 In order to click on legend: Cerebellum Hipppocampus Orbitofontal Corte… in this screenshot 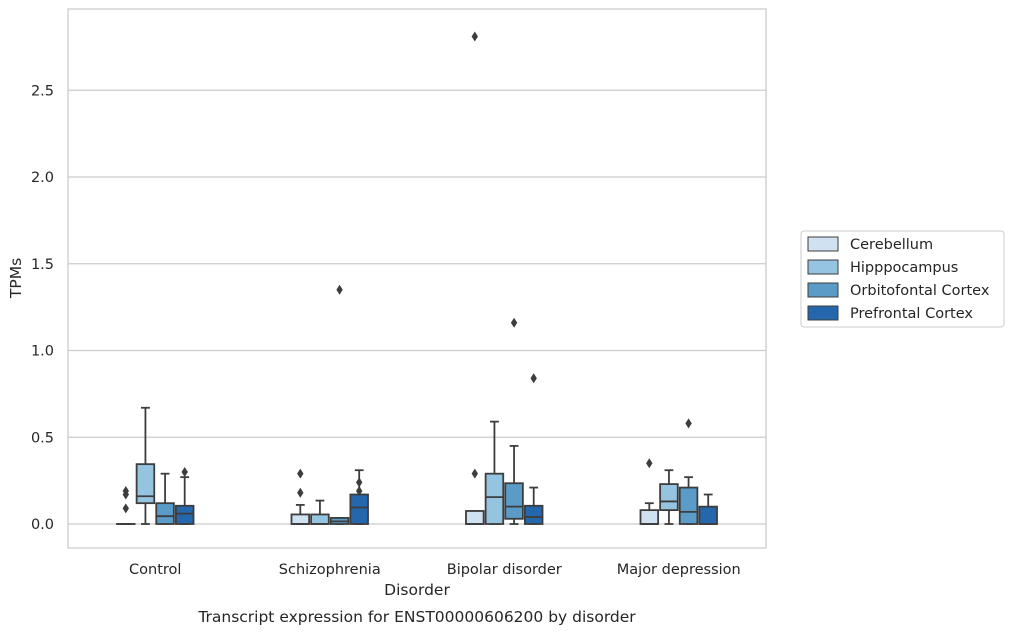, I will do `click(902, 279)`.